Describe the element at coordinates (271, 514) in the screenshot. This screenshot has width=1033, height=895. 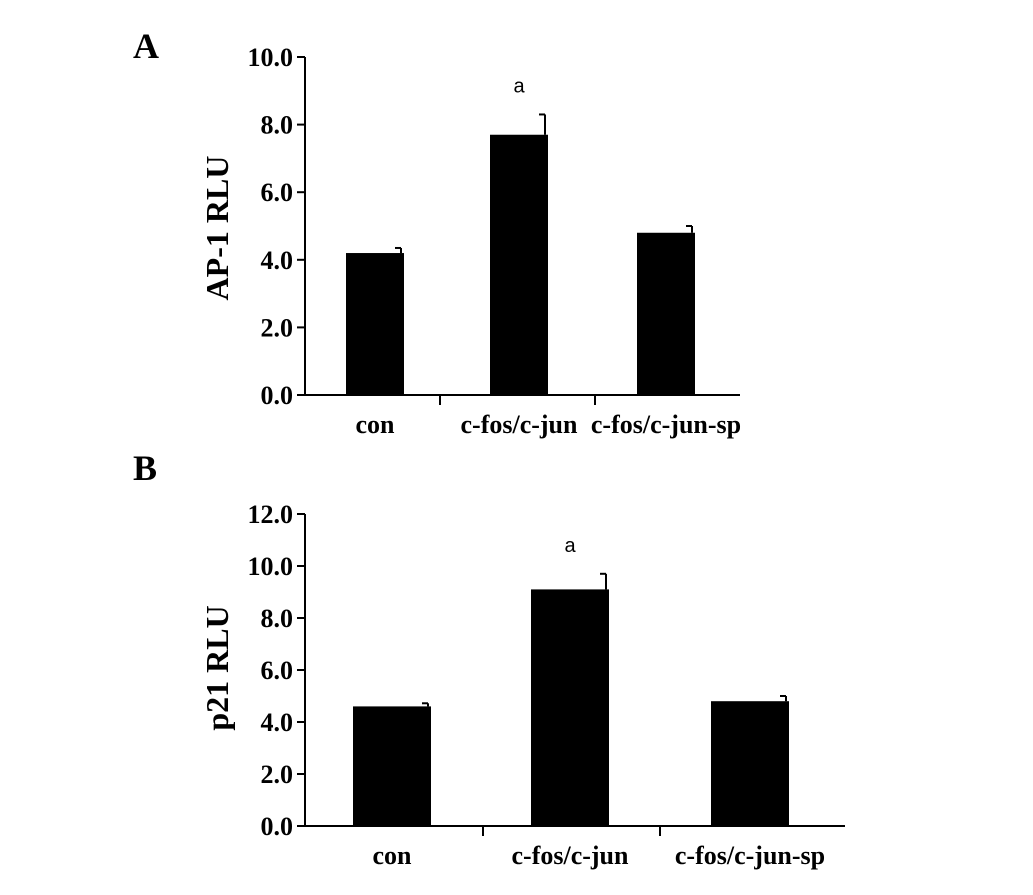
I see `y-tick-label: 12.0` at that location.